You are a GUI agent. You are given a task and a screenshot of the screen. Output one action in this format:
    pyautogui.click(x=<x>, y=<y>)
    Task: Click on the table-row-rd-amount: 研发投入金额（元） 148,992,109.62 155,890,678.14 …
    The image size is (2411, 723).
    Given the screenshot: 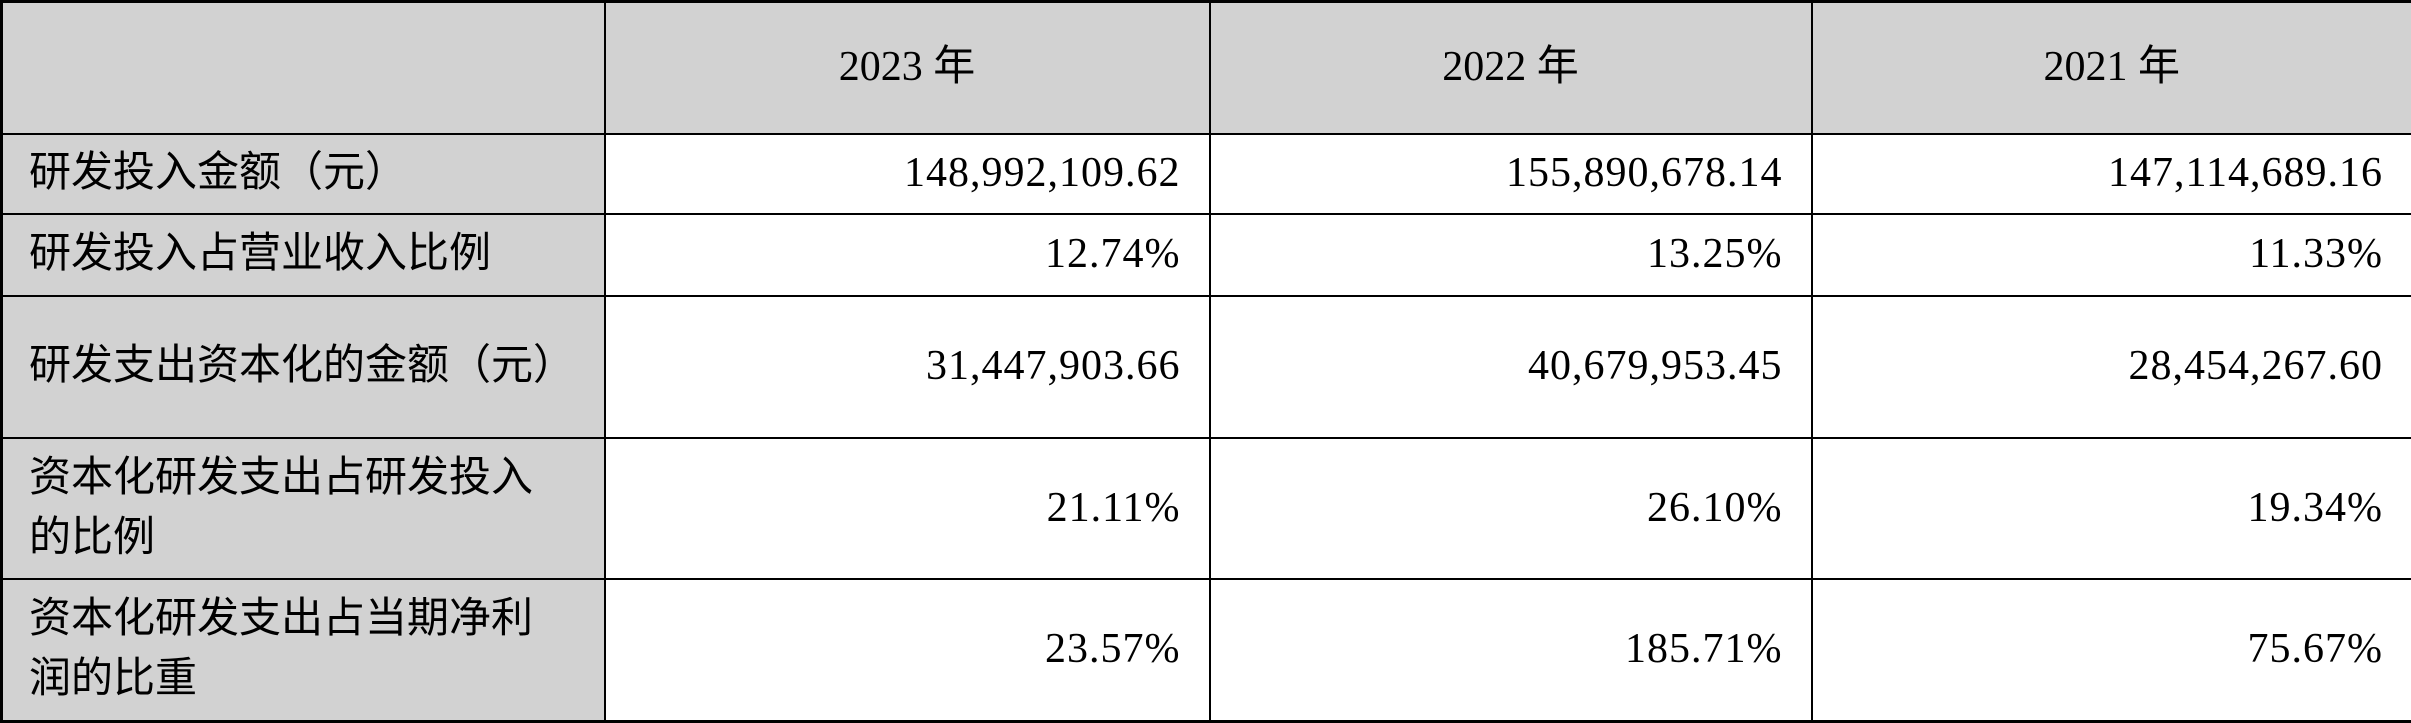 What is the action you would take?
    pyautogui.click(x=1206, y=174)
    